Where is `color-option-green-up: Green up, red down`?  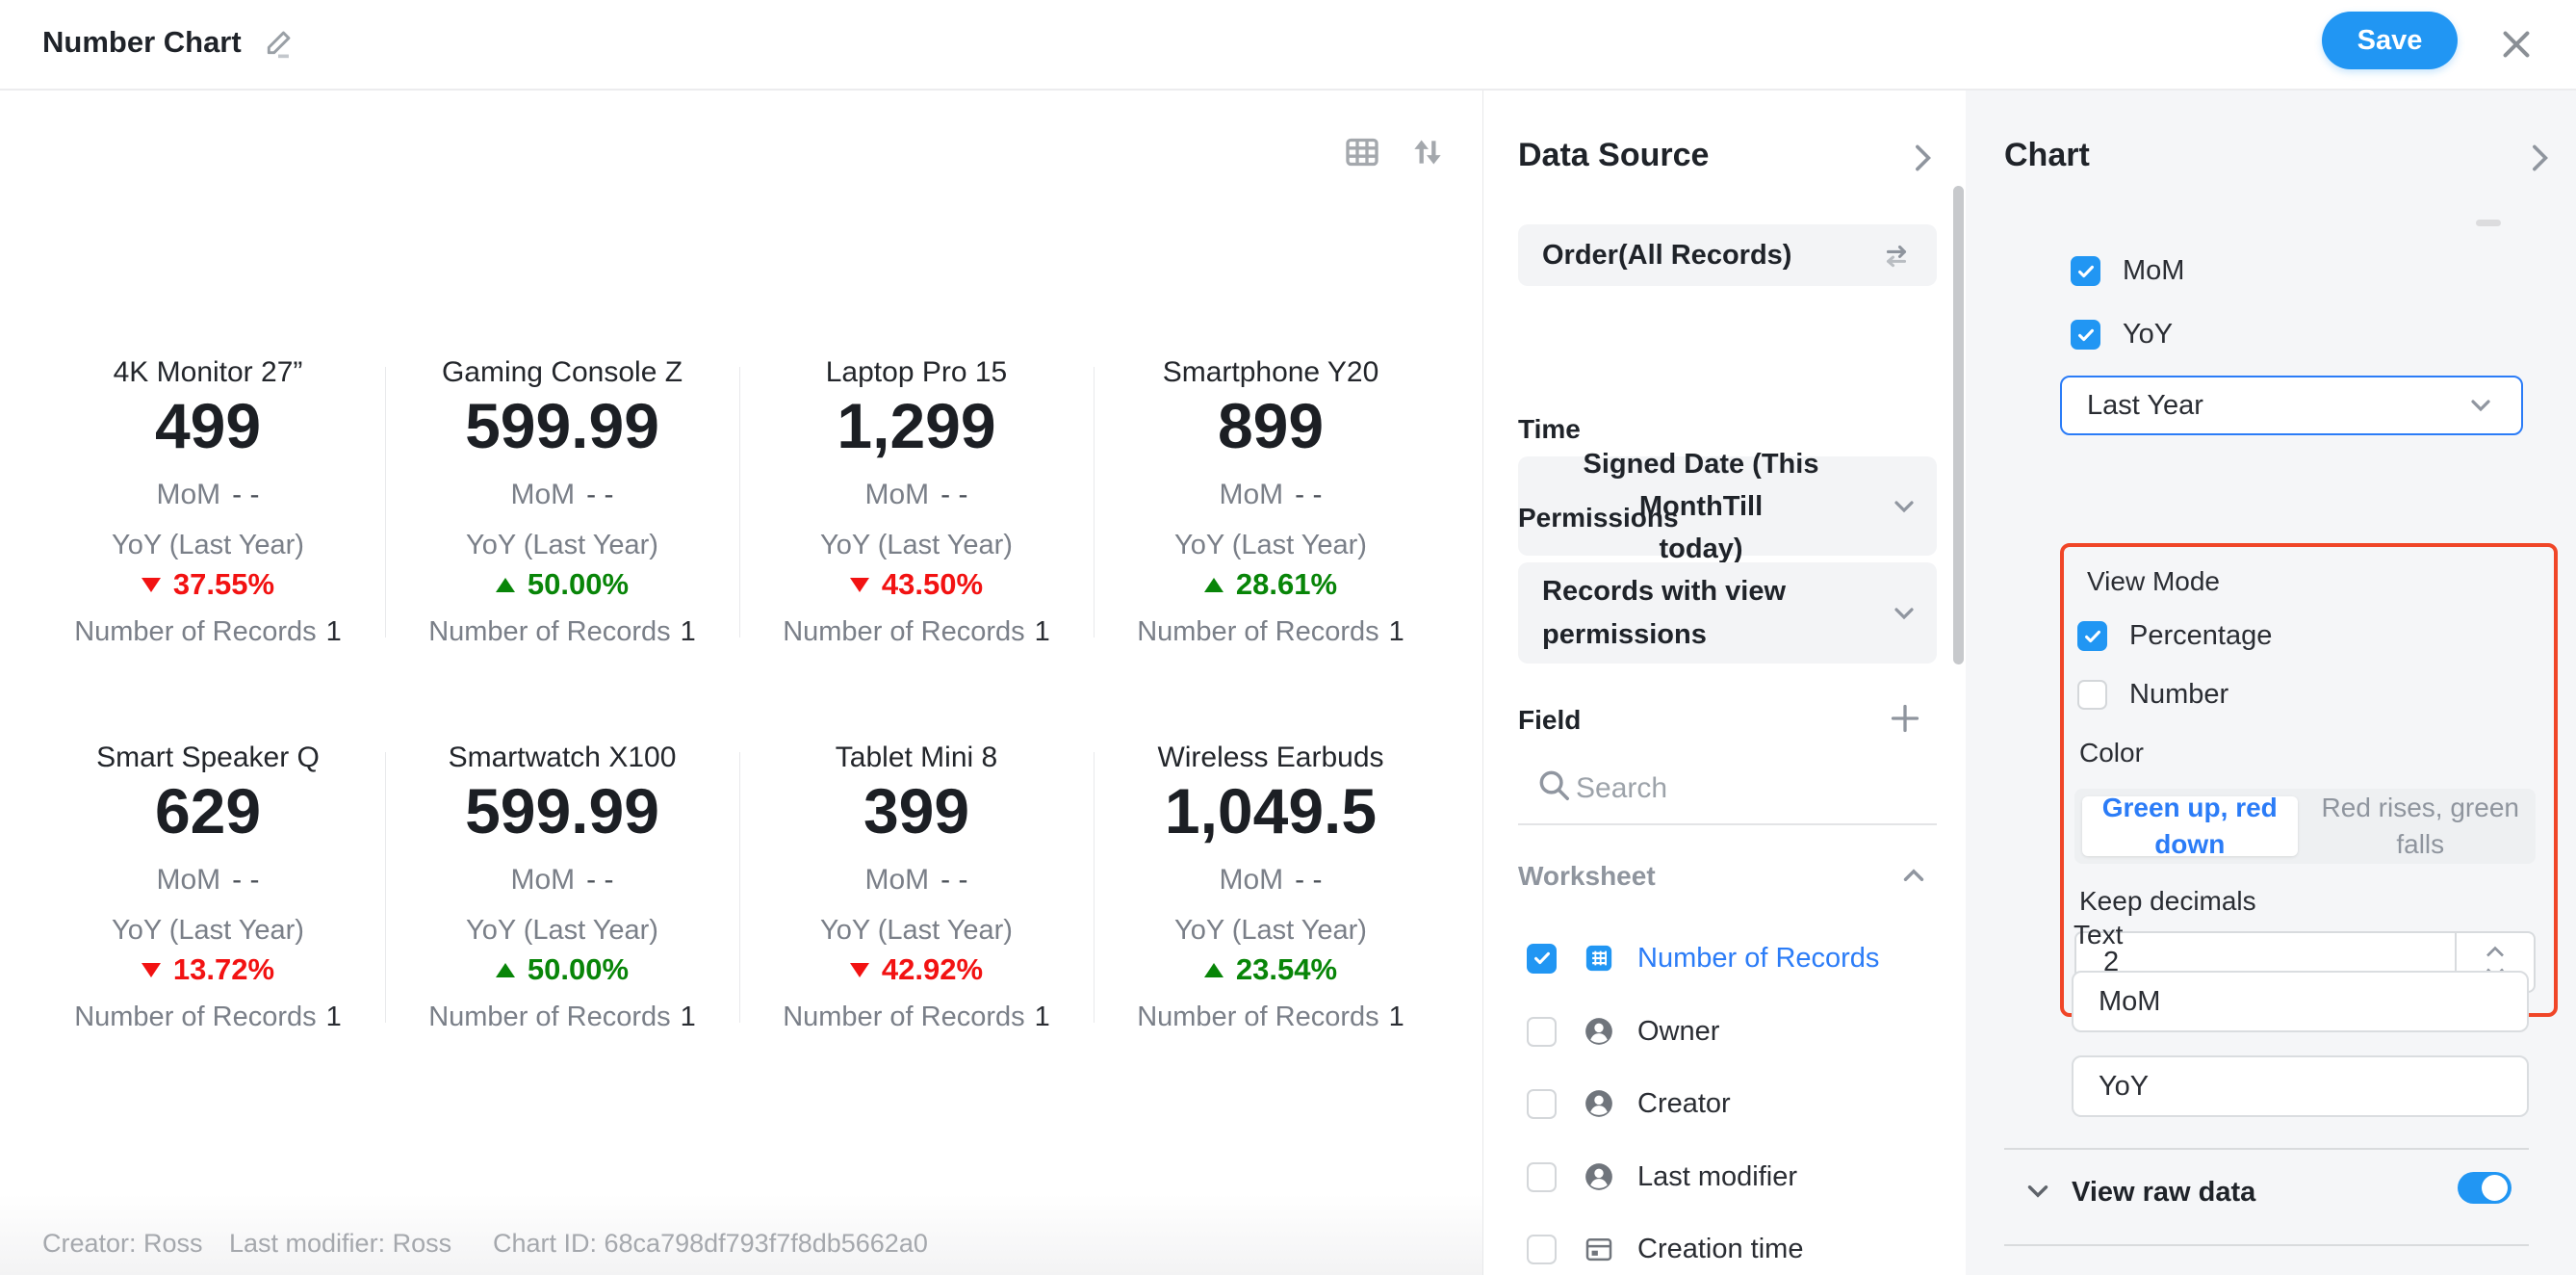 color-option-green-up: Green up, red down is located at coordinates (2190, 826).